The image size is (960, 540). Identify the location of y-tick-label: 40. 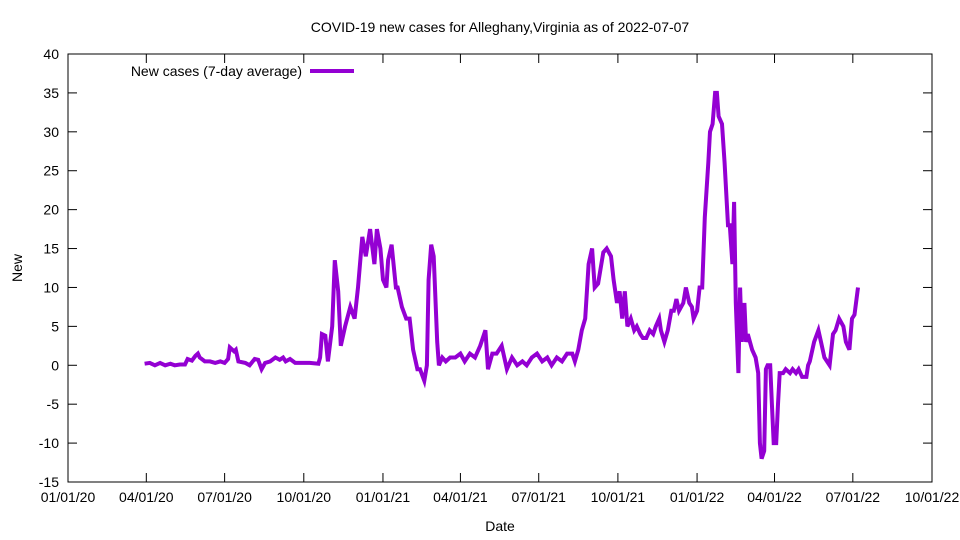
(51, 54).